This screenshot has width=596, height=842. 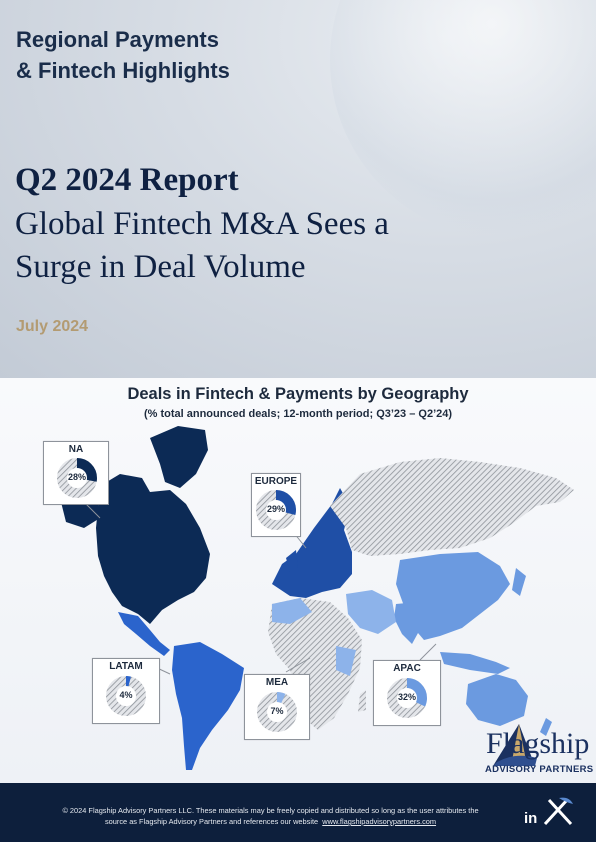 What do you see at coordinates (315, 664) in the screenshot?
I see `region-africa` at bounding box center [315, 664].